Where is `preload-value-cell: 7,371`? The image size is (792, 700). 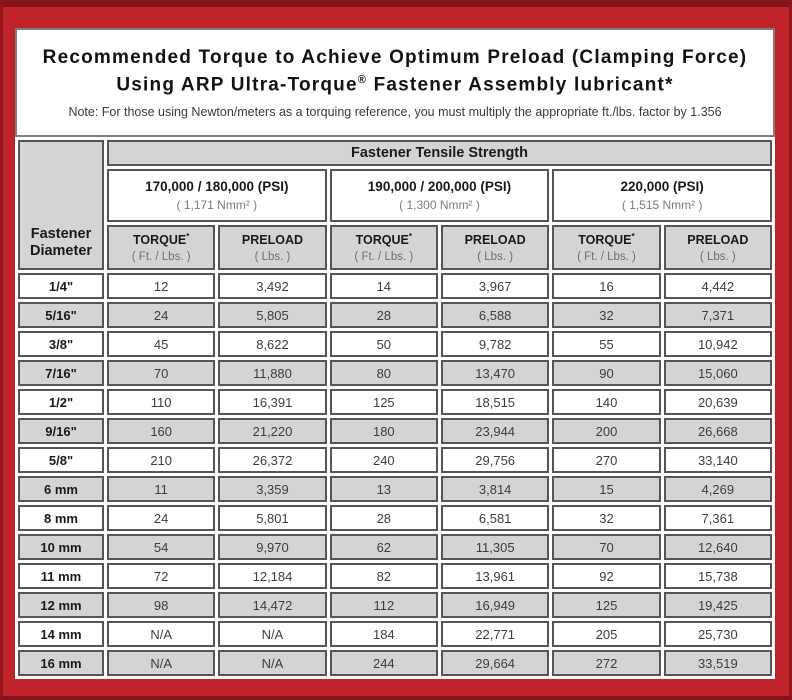
preload-value-cell: 7,371 is located at coordinates (717, 315).